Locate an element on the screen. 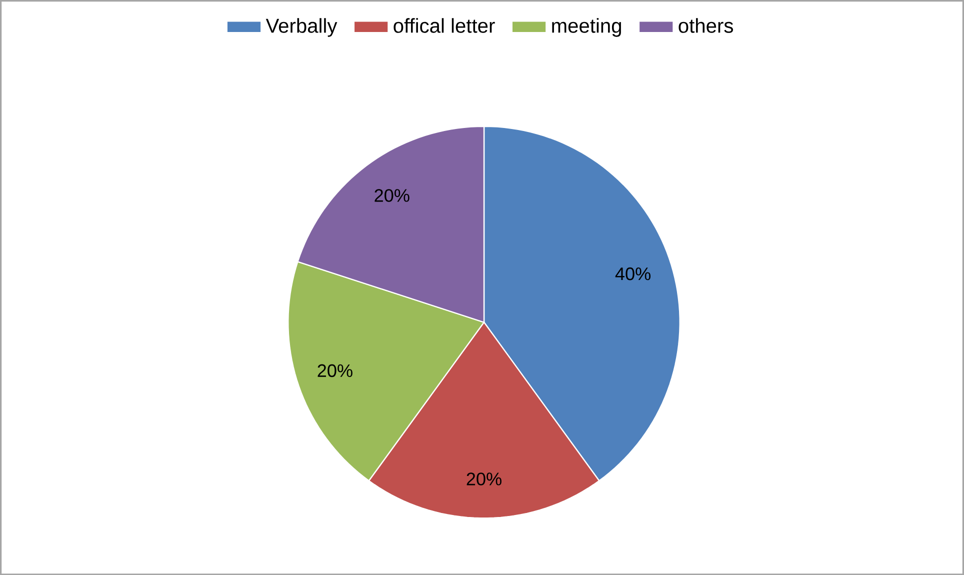 The height and width of the screenshot is (575, 964). legend-label: meeting is located at coordinates (587, 27).